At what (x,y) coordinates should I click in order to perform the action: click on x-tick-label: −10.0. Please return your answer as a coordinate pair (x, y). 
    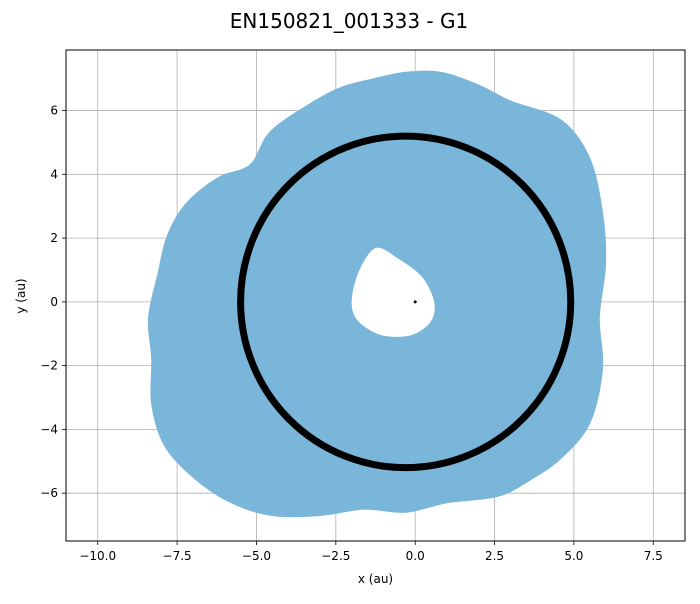
    Looking at the image, I should click on (97, 556).